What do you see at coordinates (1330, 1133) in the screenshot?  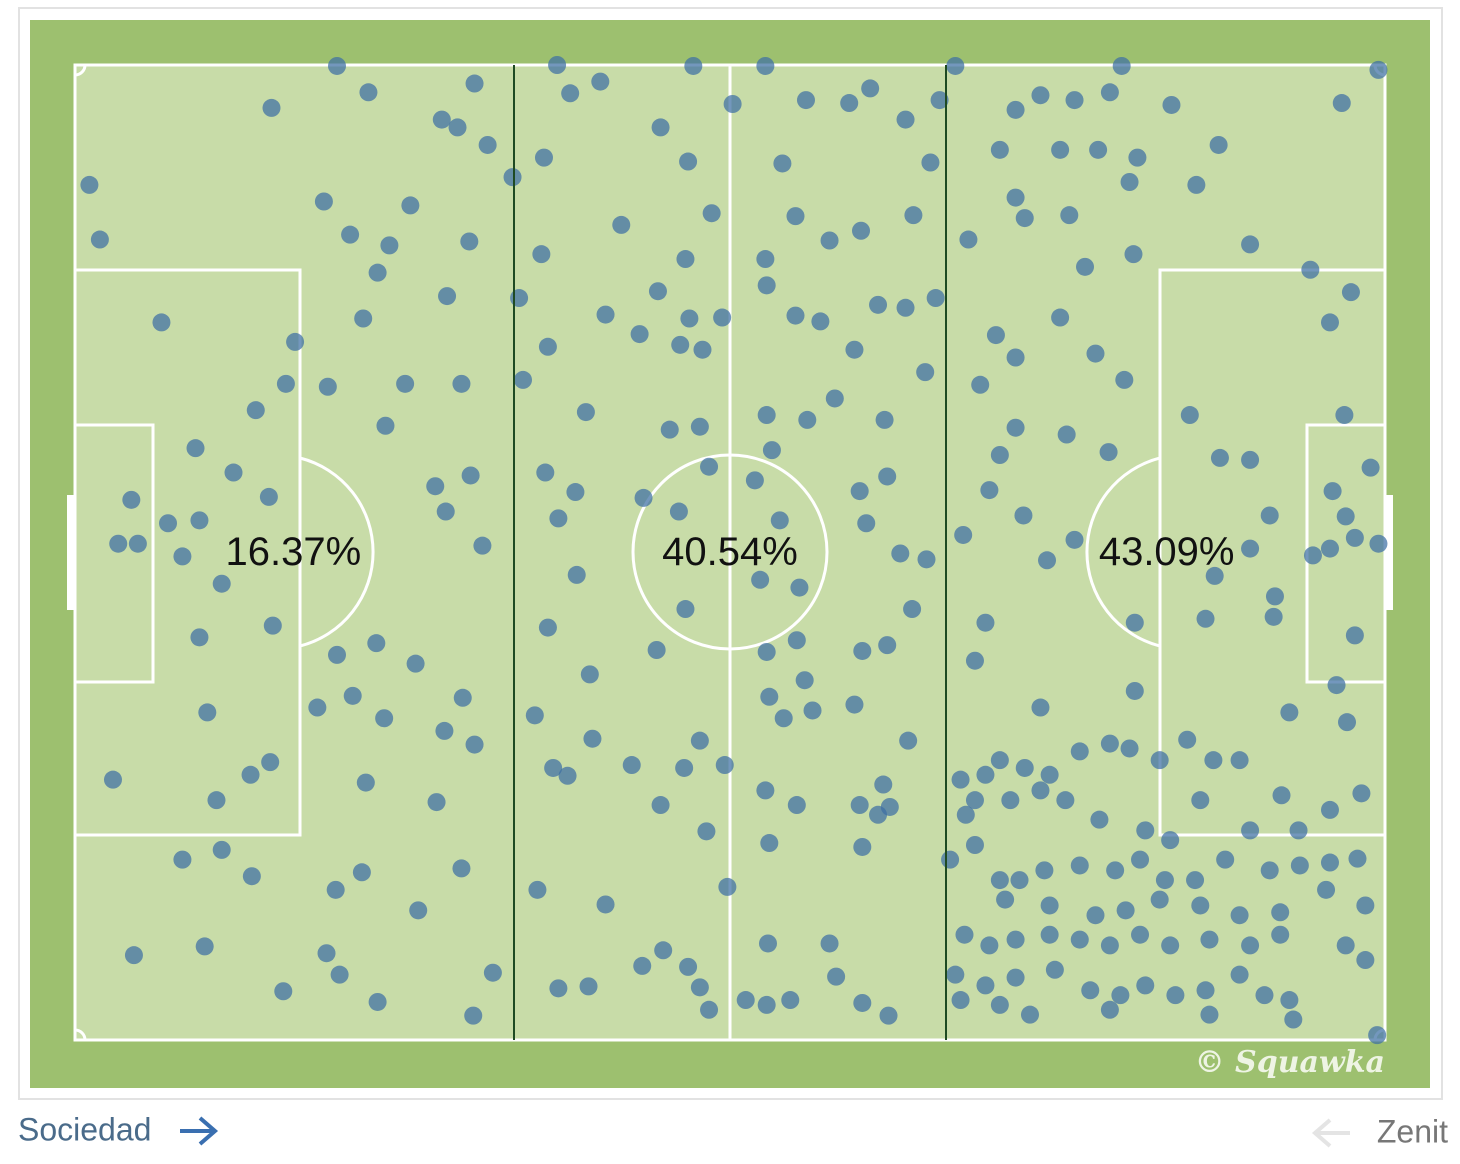 I see `away-arrow` at bounding box center [1330, 1133].